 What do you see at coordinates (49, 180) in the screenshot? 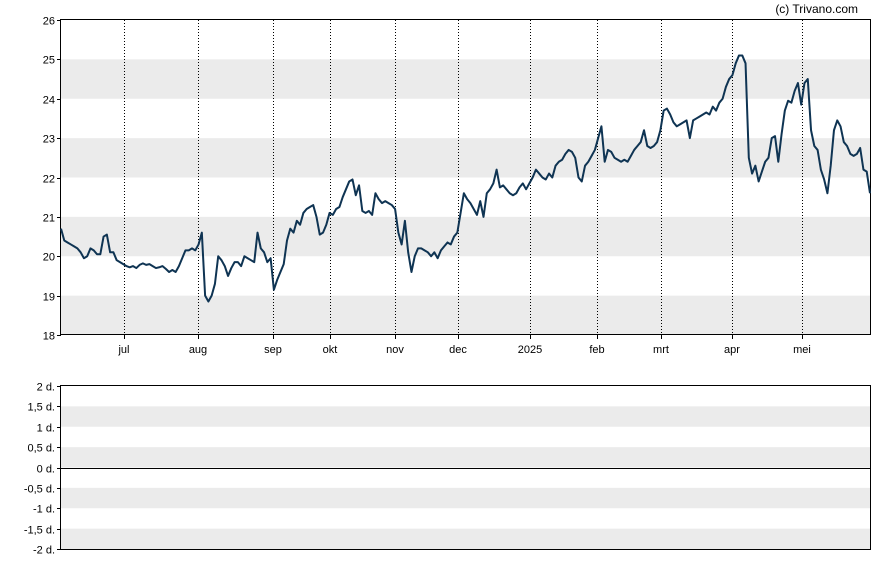
I see `y-tick-label: 22` at bounding box center [49, 180].